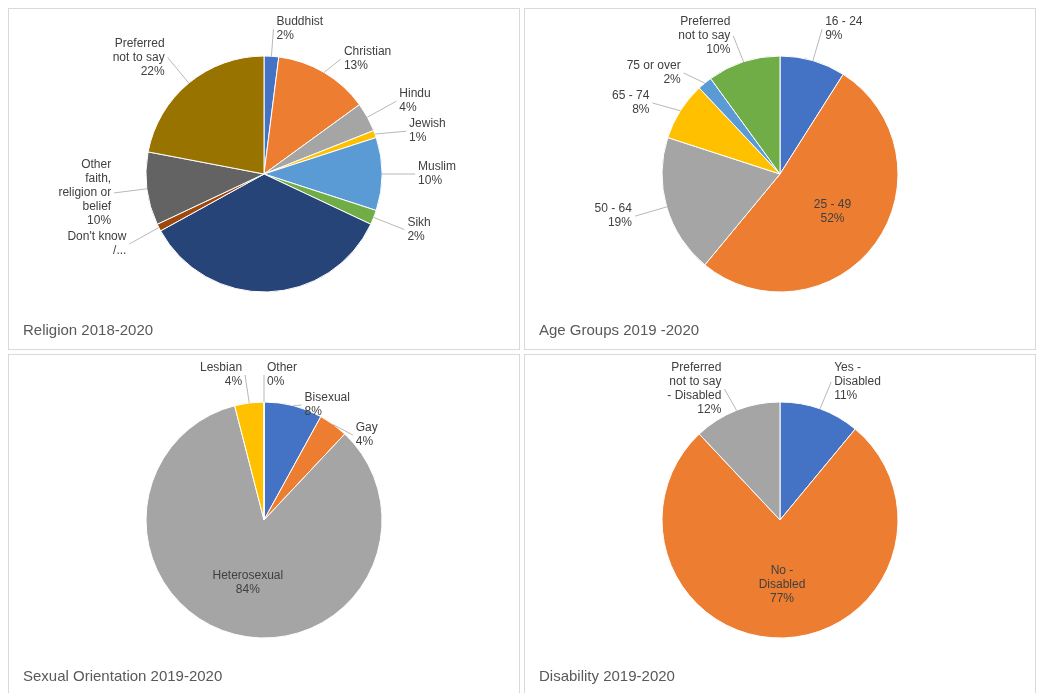 The image size is (1046, 693). What do you see at coordinates (846, 395) in the screenshot?
I see `data-label: 11%` at bounding box center [846, 395].